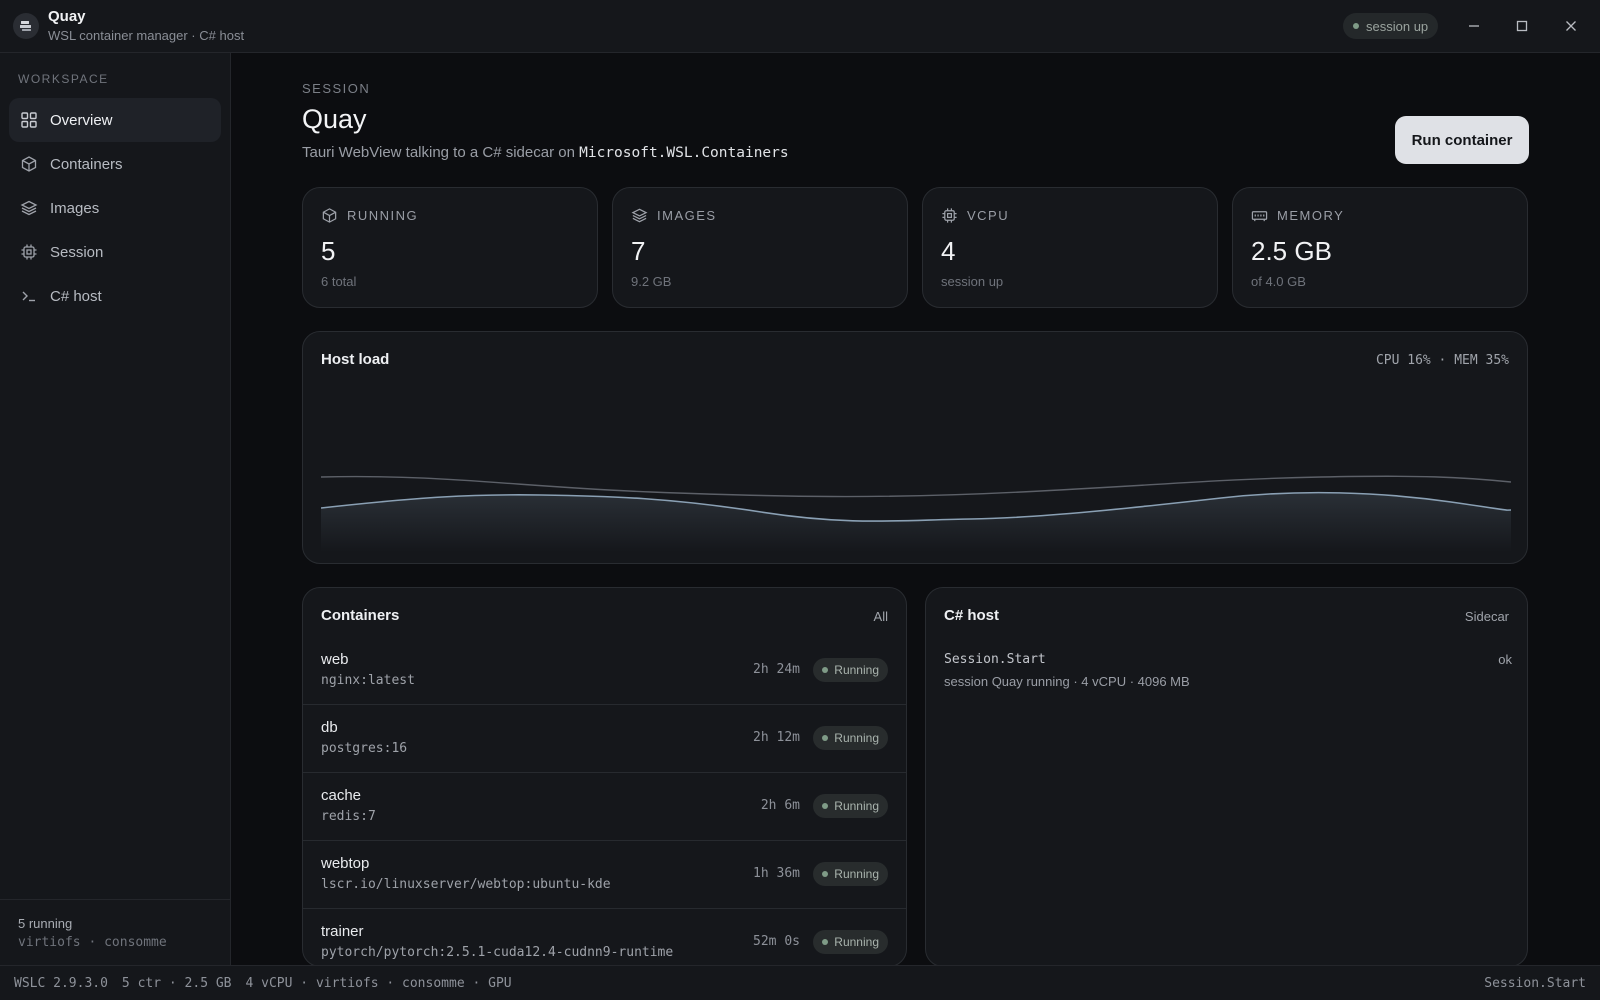  Describe the element at coordinates (776, 941) in the screenshot. I see `container-uptime: 52m 0s` at that location.